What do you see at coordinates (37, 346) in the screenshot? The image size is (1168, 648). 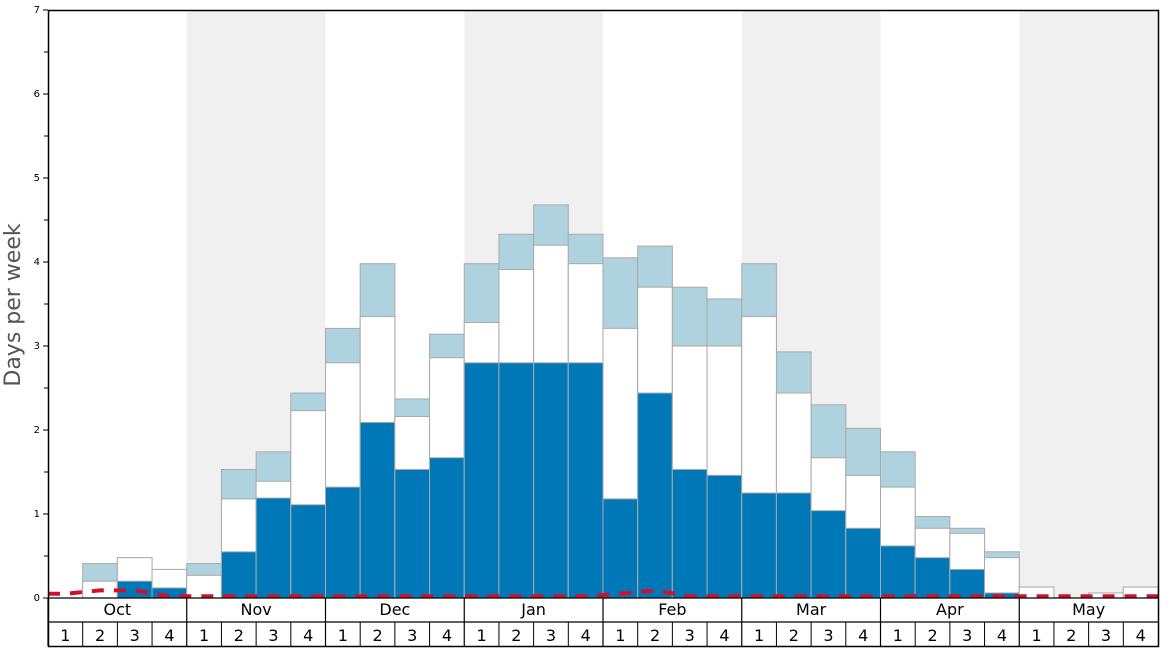 I see `y-tick-label: 3` at bounding box center [37, 346].